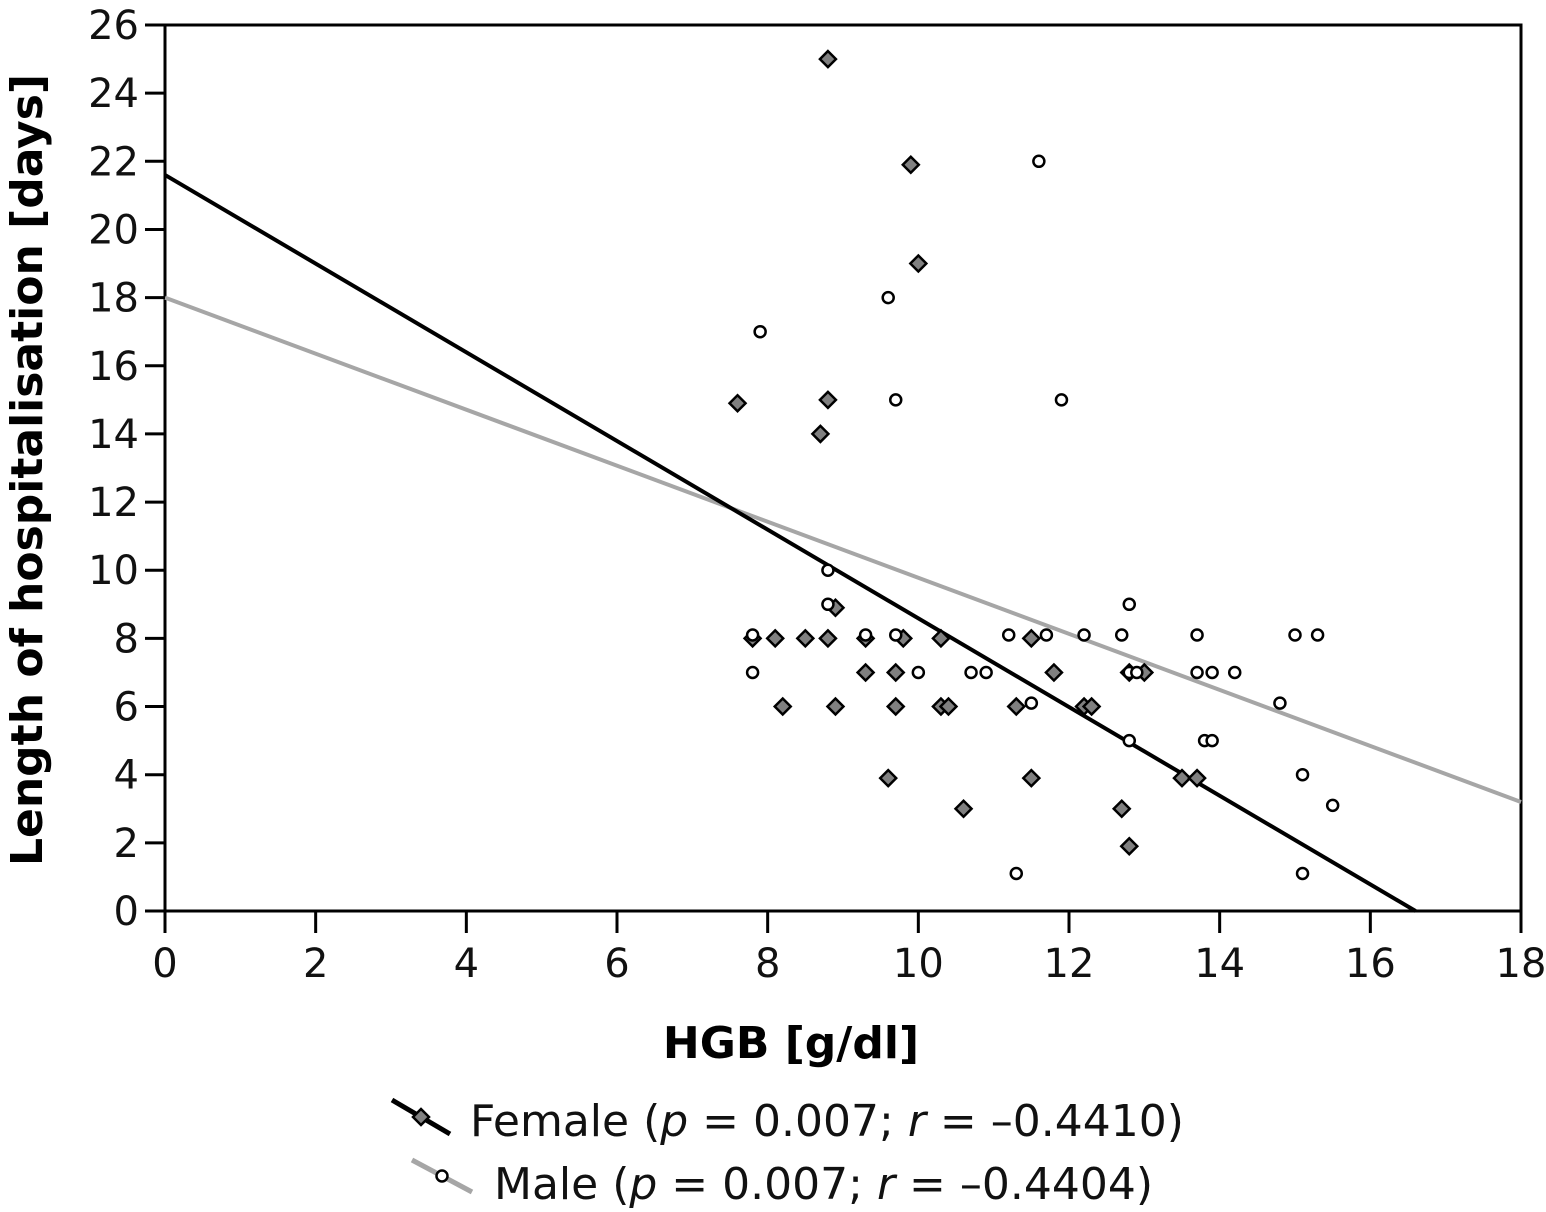 The height and width of the screenshot is (1212, 1546). I want to click on y-tick-label: 24, so click(113, 94).